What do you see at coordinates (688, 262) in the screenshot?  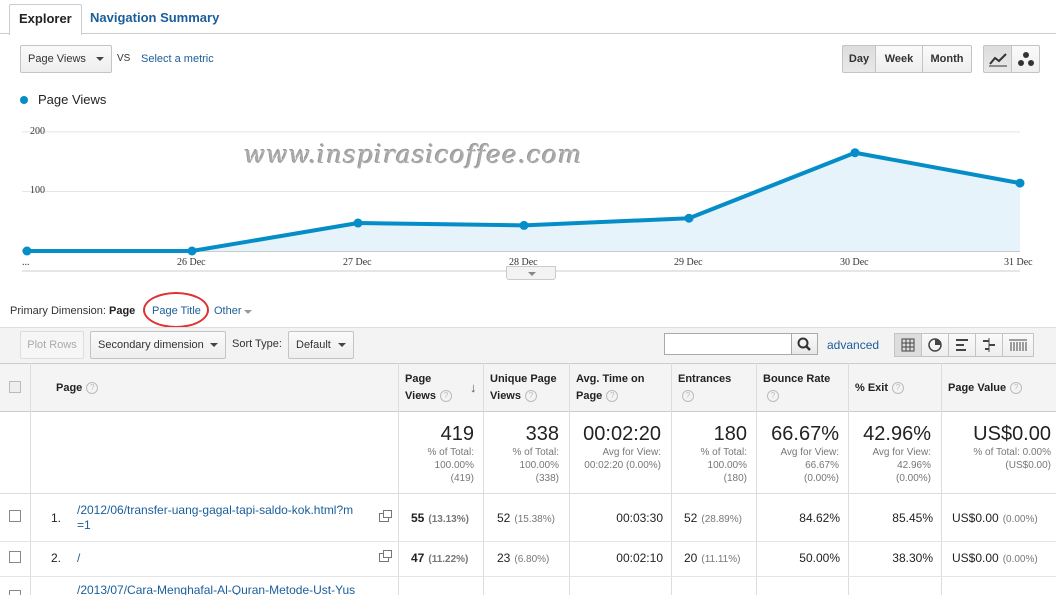 I see `x-tick-label: 29 Dec` at bounding box center [688, 262].